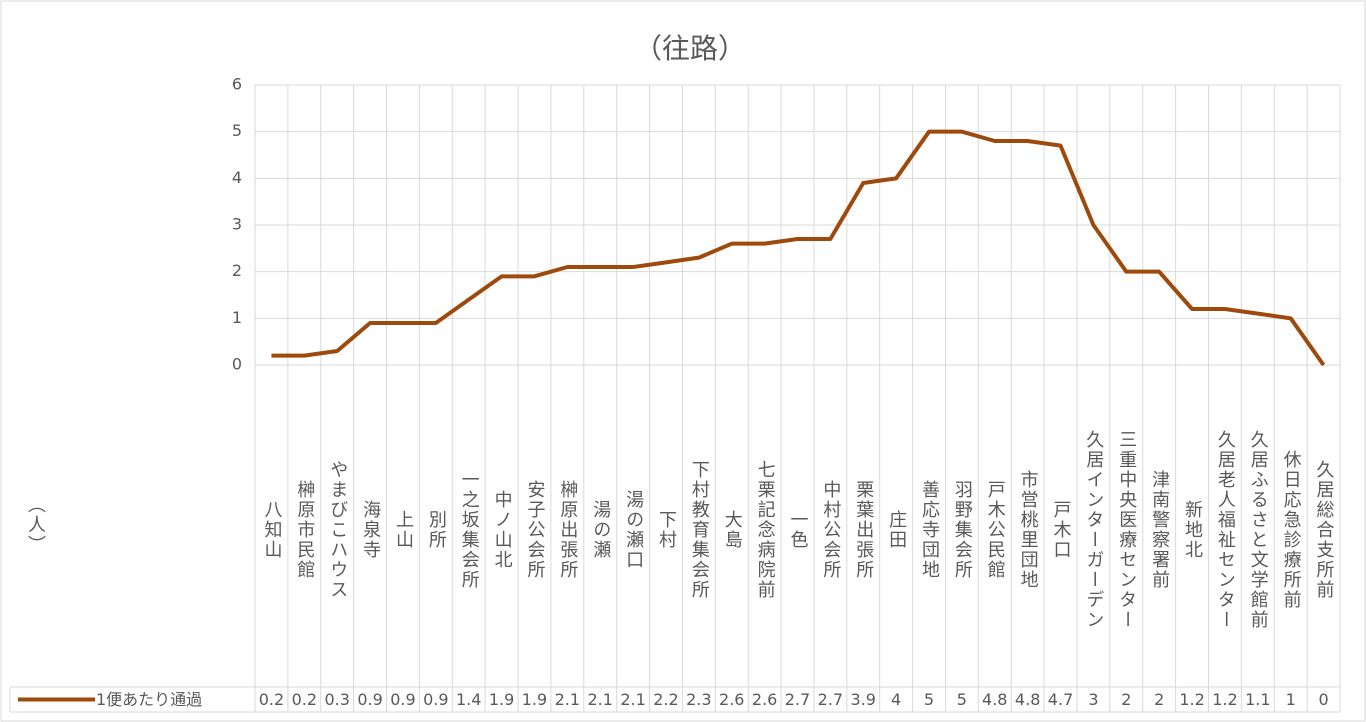 The width and height of the screenshot is (1366, 722). I want to click on table-value: 2.2, so click(665, 699).